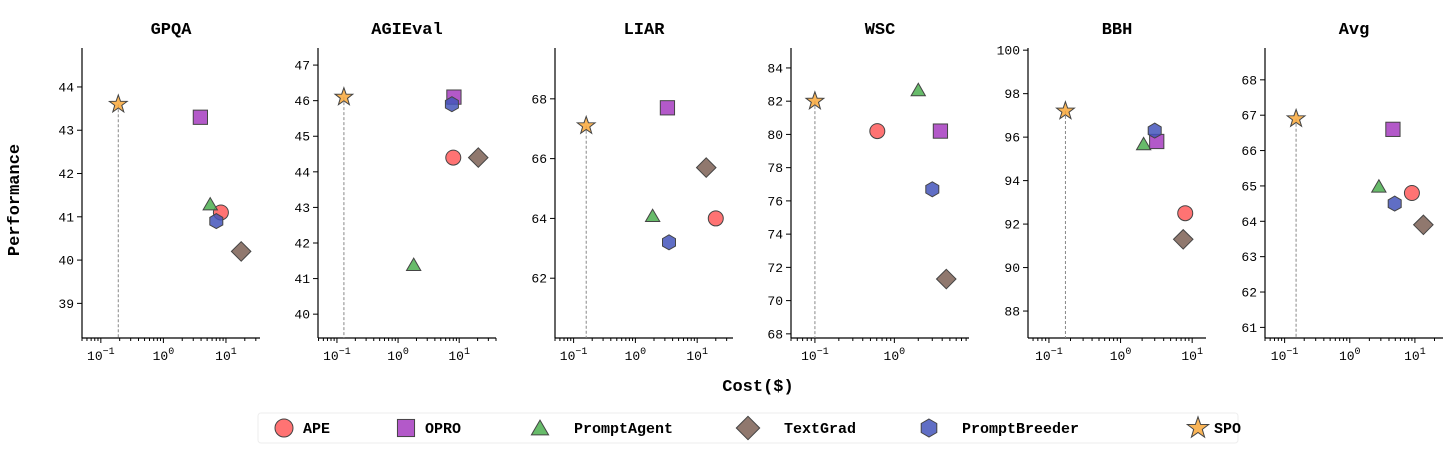 The image size is (1446, 455). What do you see at coordinates (1012, 181) in the screenshot?
I see `y-tick-label: 94` at bounding box center [1012, 181].